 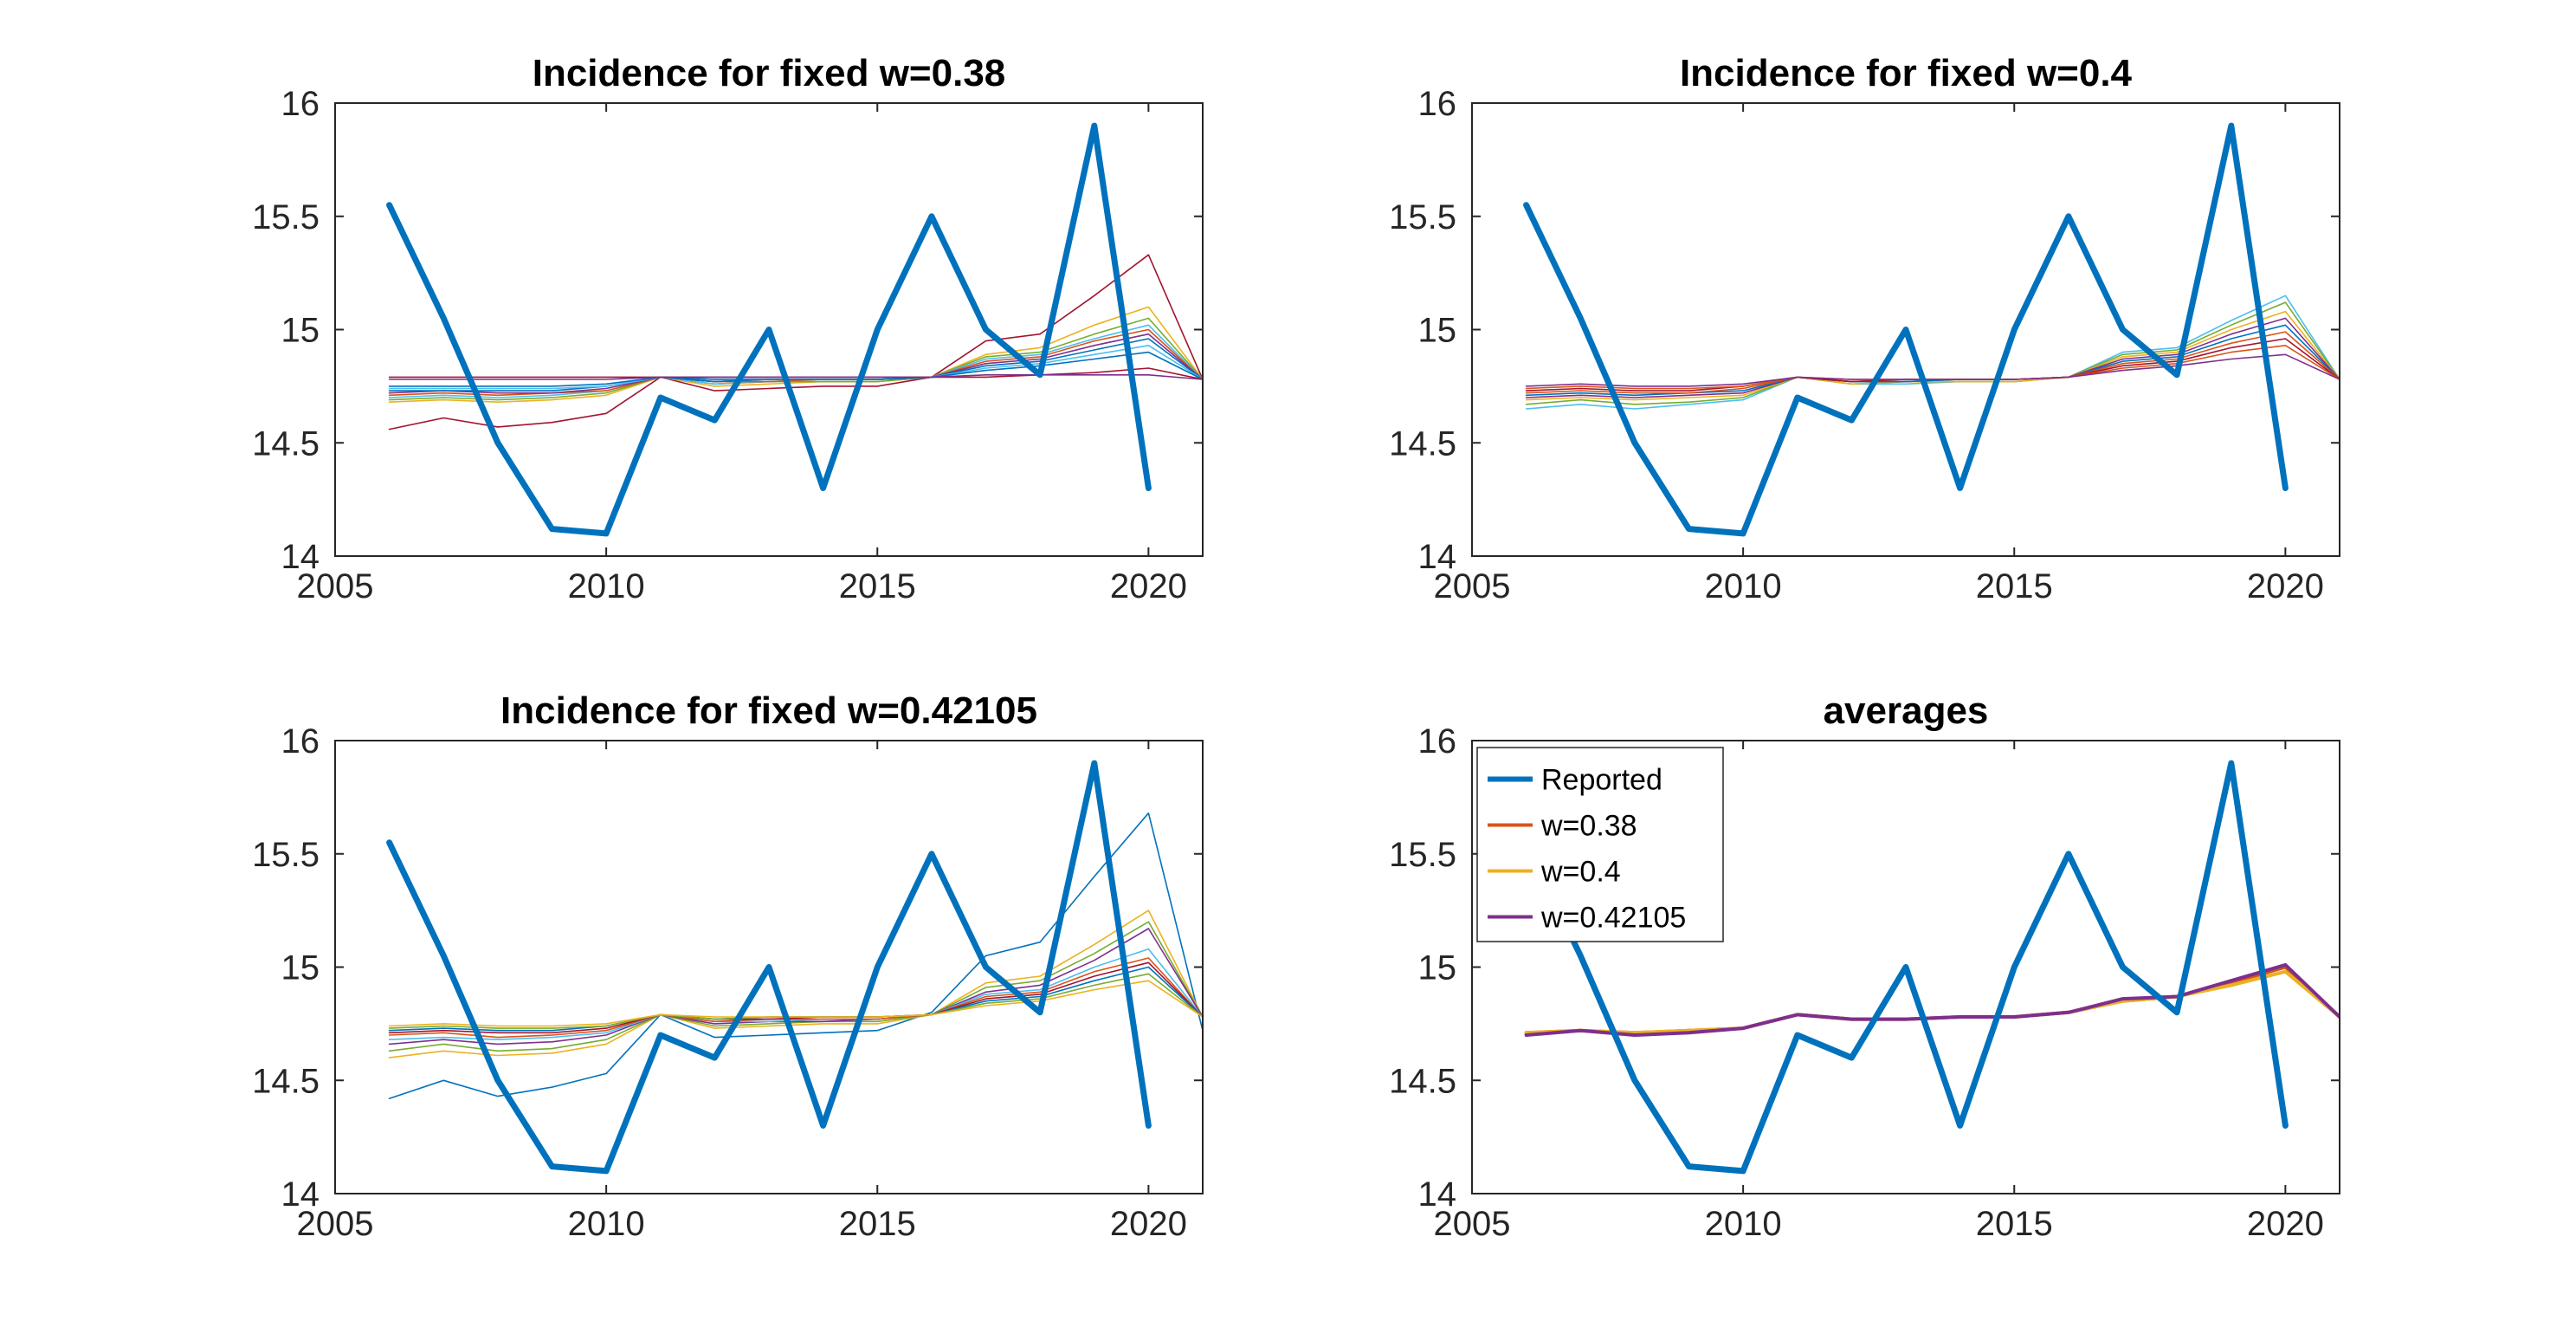 What do you see at coordinates (1906, 710) in the screenshot?
I see `panel-title: averages` at bounding box center [1906, 710].